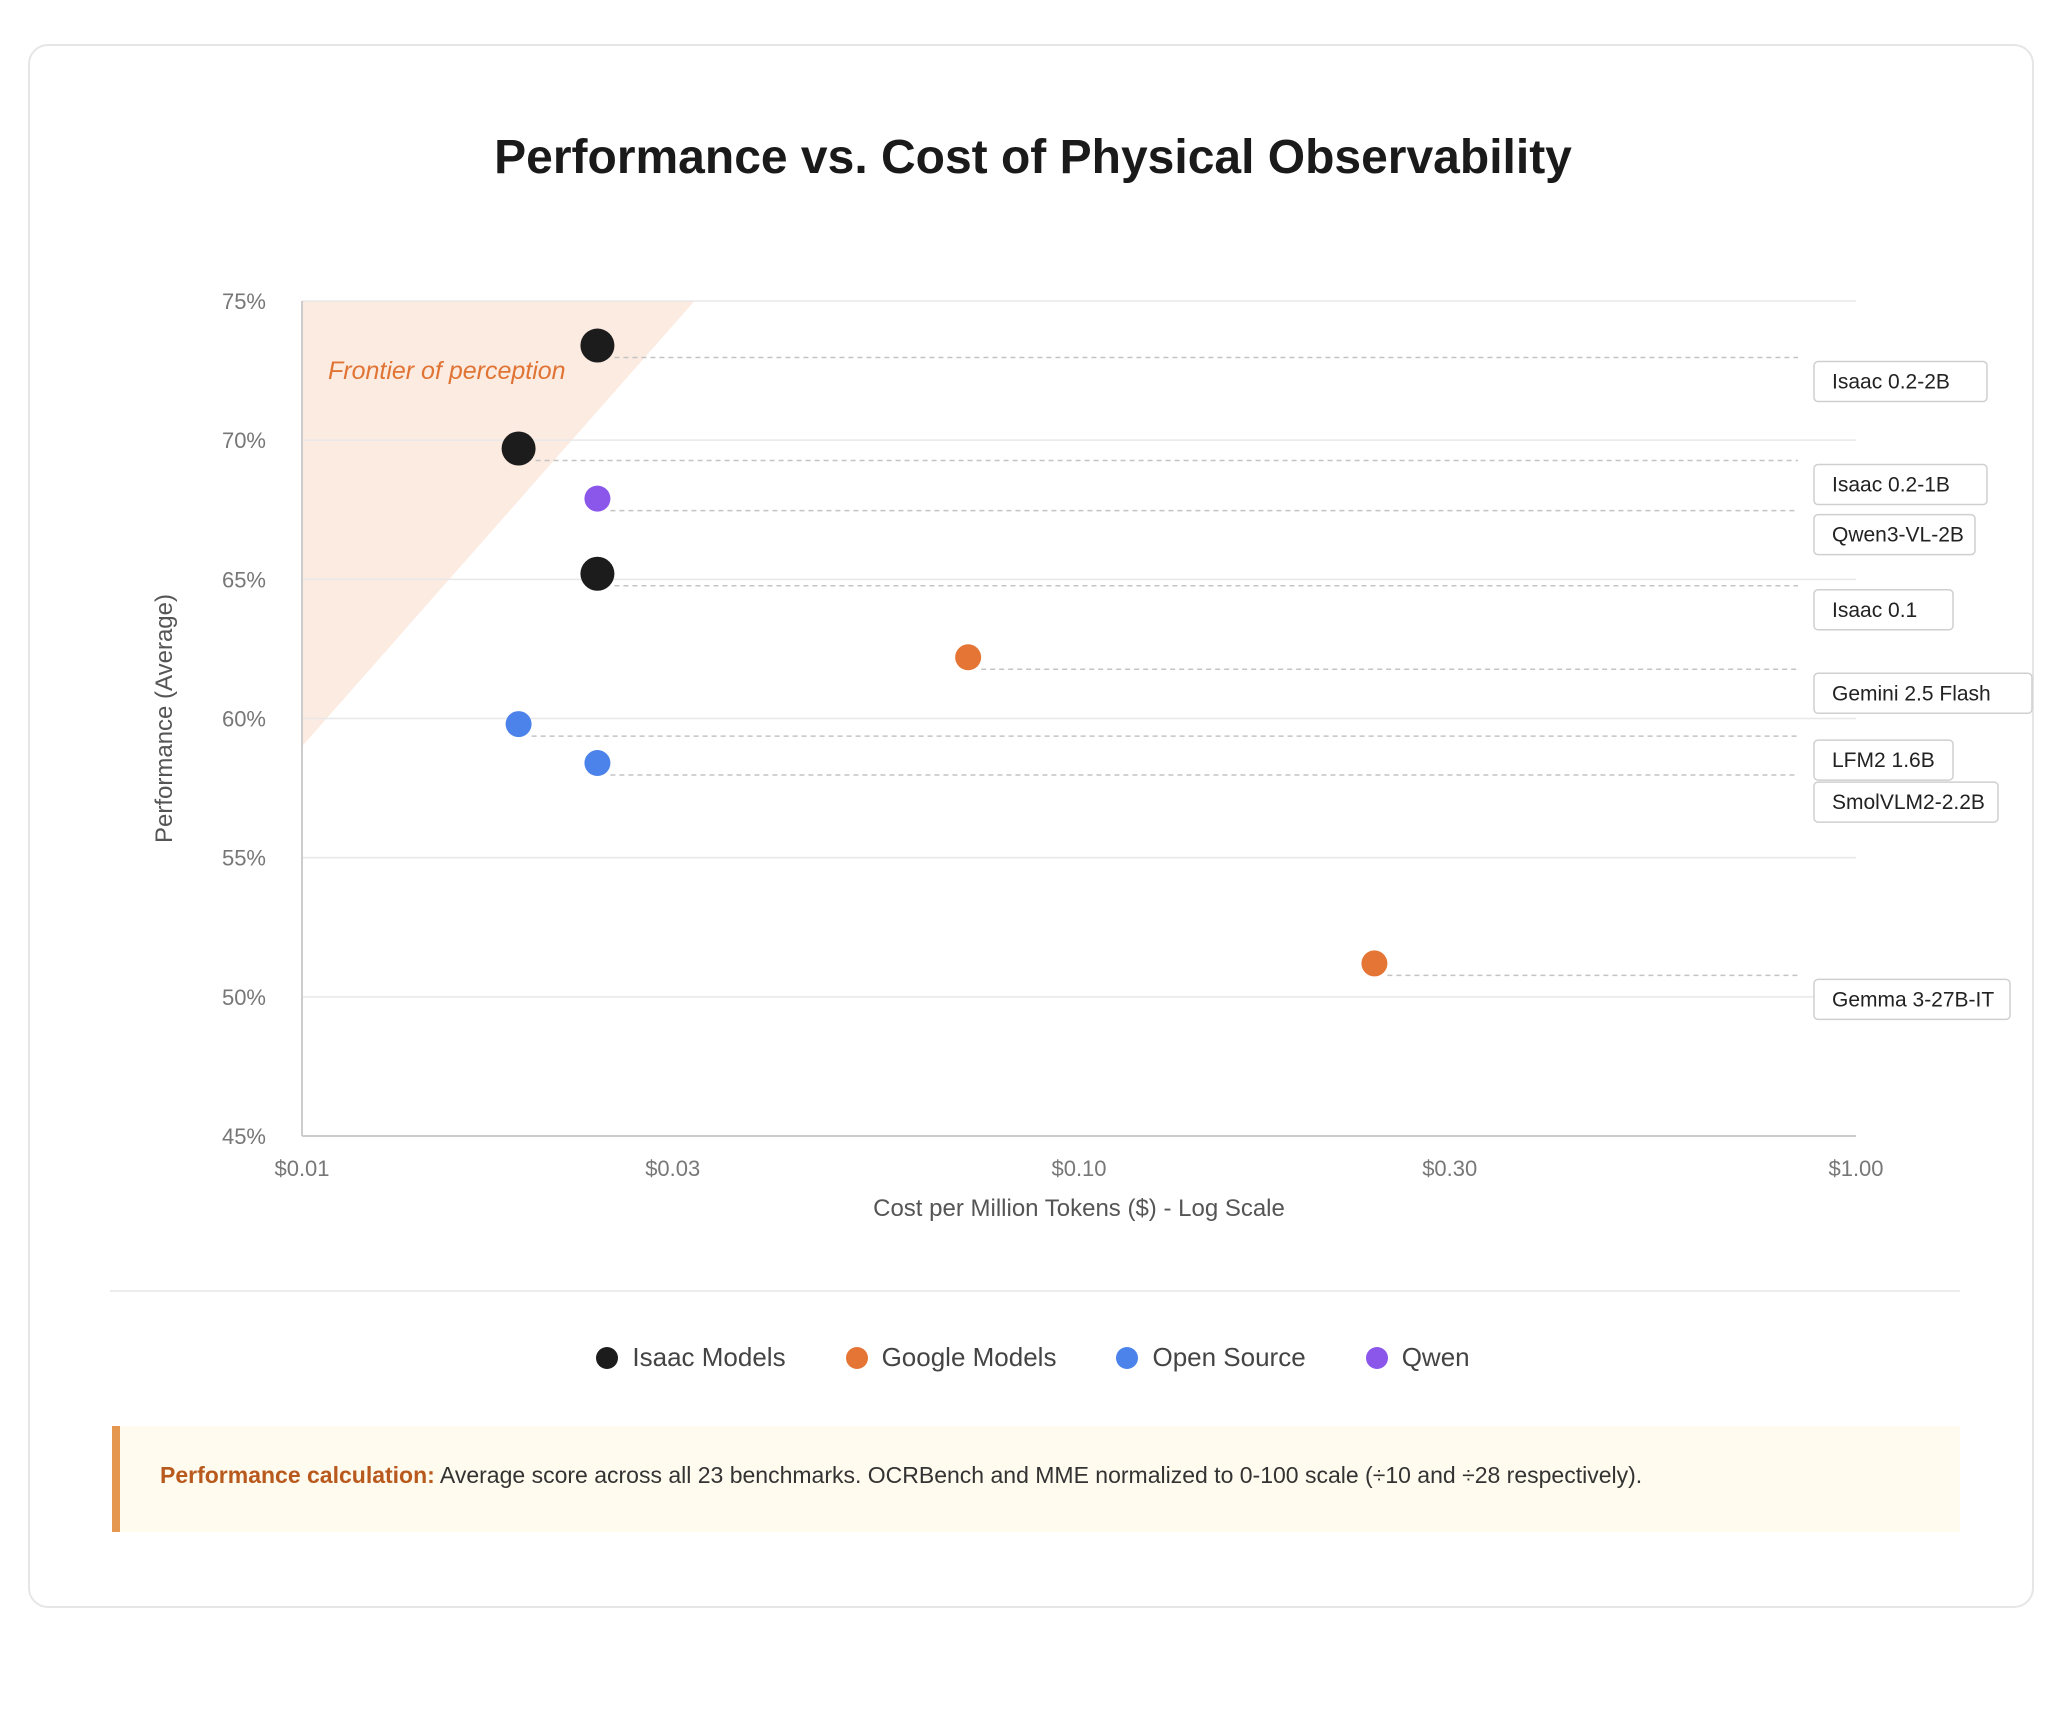  Describe the element at coordinates (301, 1168) in the screenshot. I see `x-tick-label: $0.01` at that location.